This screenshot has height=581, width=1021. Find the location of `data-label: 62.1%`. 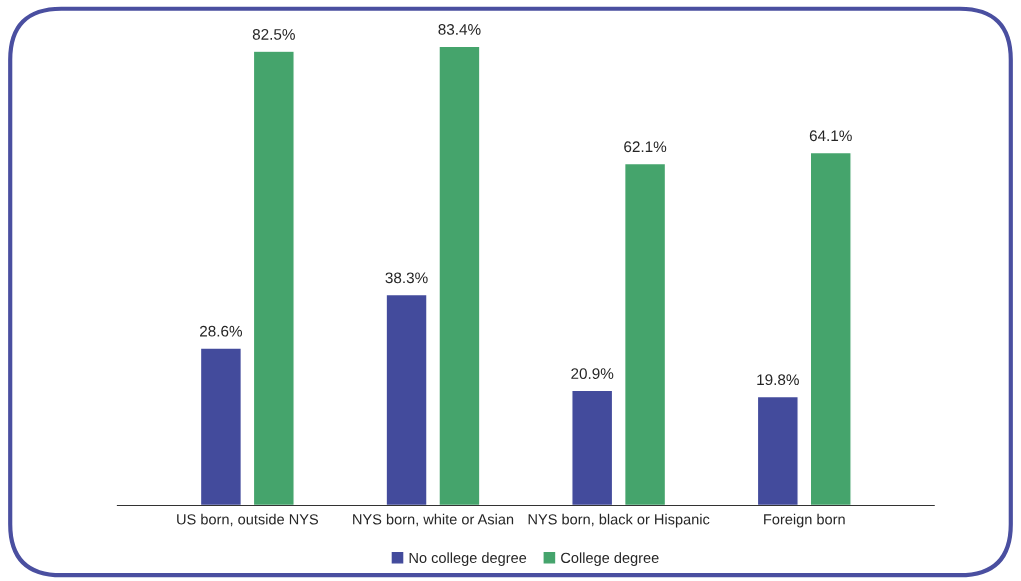

data-label: 62.1% is located at coordinates (645, 147).